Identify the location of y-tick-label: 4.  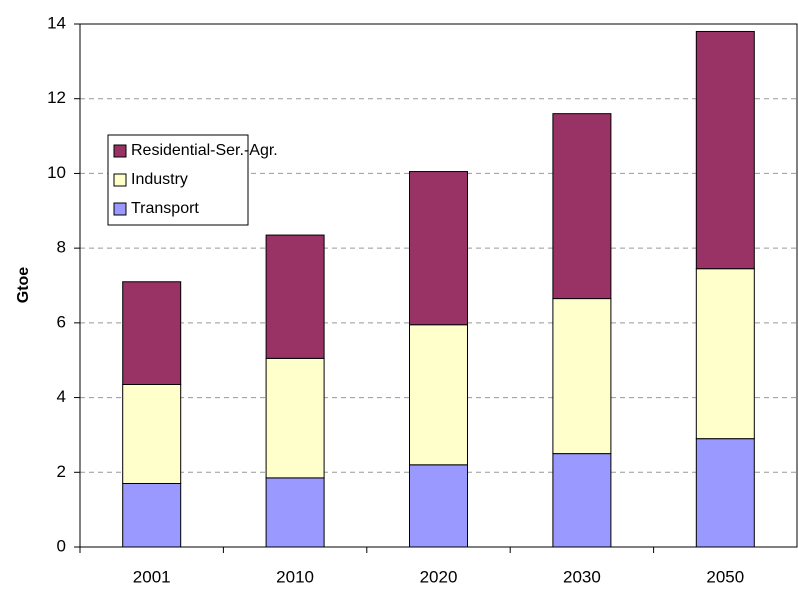
(61, 396).